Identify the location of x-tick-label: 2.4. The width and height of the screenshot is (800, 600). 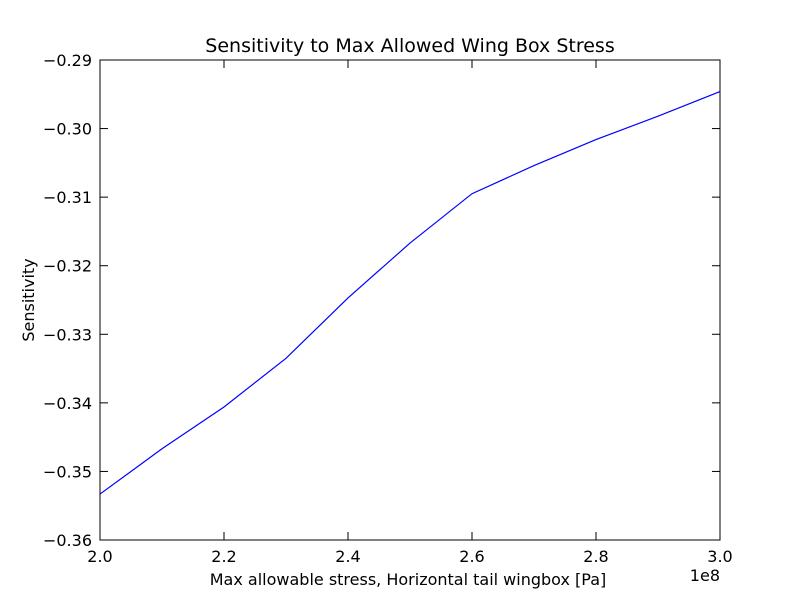
(347, 556).